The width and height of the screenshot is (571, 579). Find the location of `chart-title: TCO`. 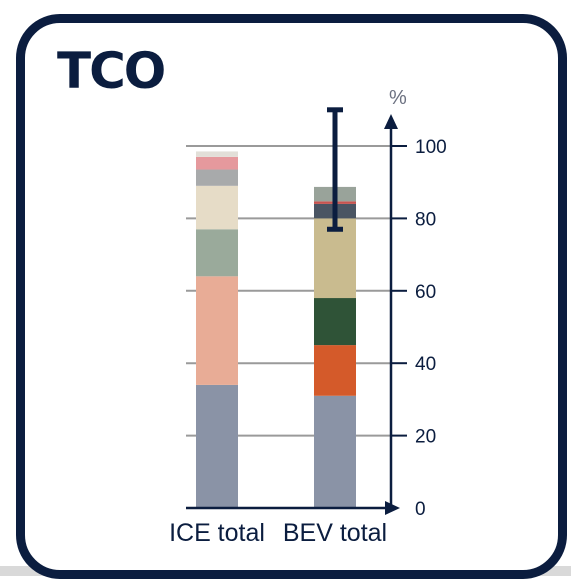

chart-title: TCO is located at coordinates (111, 71).